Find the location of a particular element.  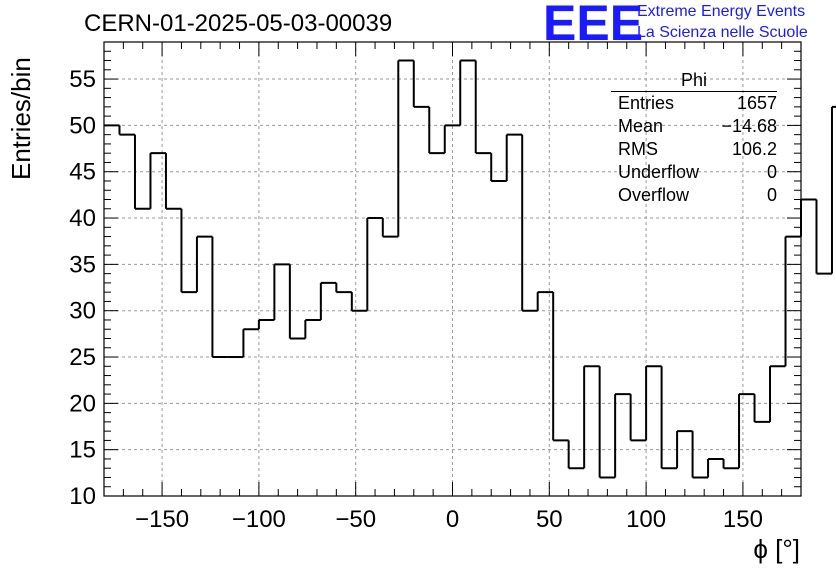

stats-label: Overflow is located at coordinates (654, 195).